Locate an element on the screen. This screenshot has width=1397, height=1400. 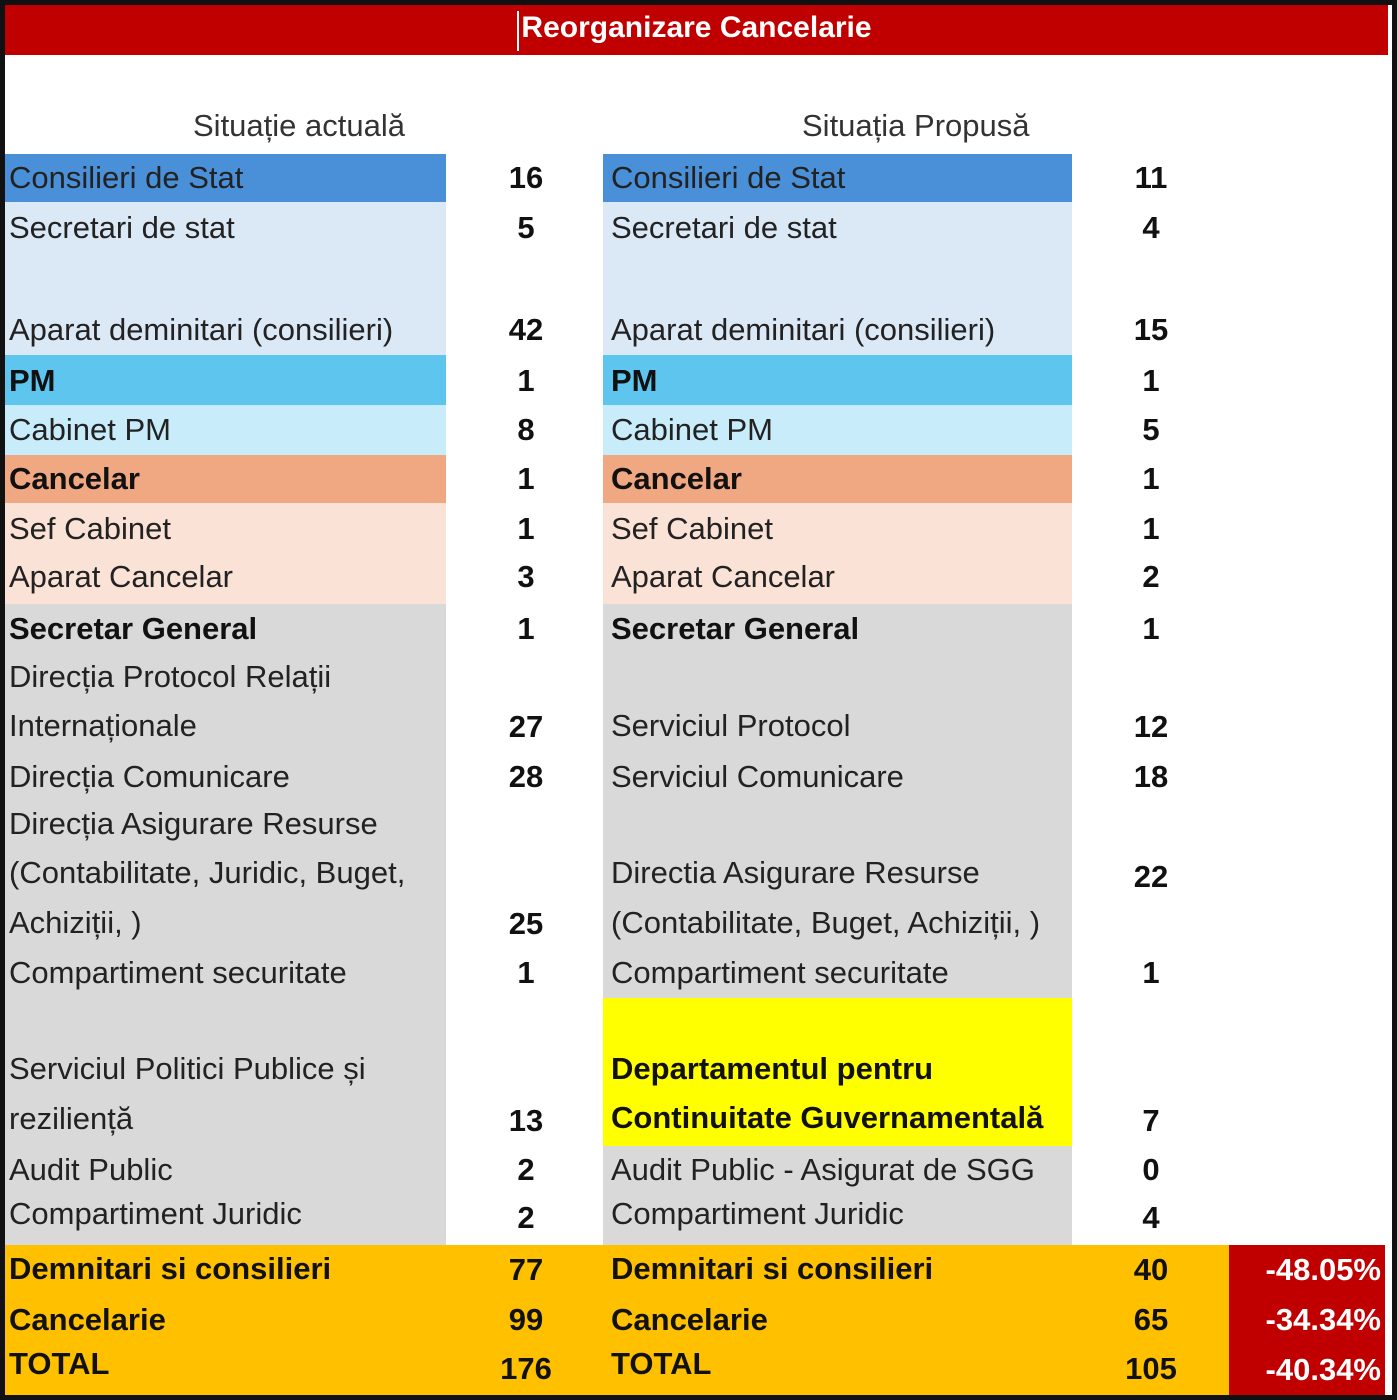
proposed-juridic-value: 4 is located at coordinates (1151, 1217).